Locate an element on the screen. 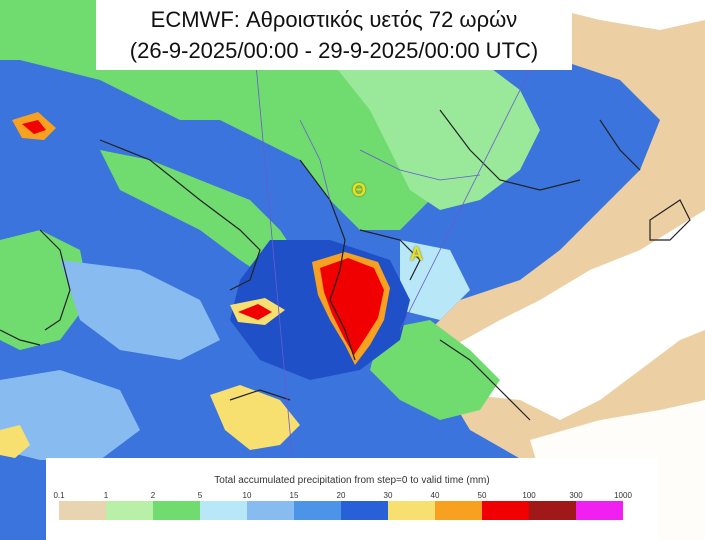  yellow-zone-south is located at coordinates (255, 417).